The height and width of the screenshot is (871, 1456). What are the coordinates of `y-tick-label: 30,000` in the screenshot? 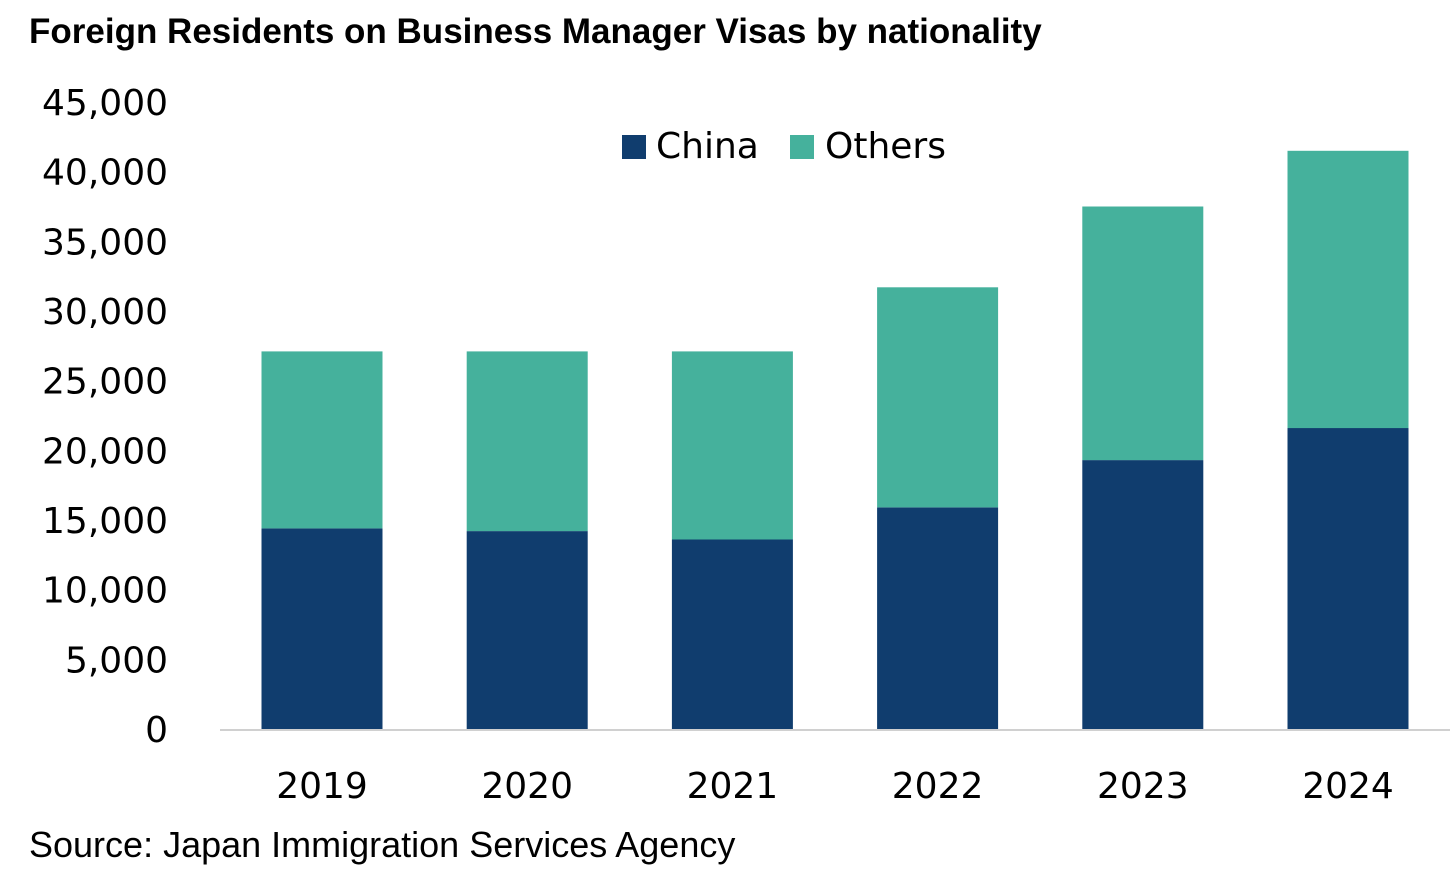 It's located at (105, 312).